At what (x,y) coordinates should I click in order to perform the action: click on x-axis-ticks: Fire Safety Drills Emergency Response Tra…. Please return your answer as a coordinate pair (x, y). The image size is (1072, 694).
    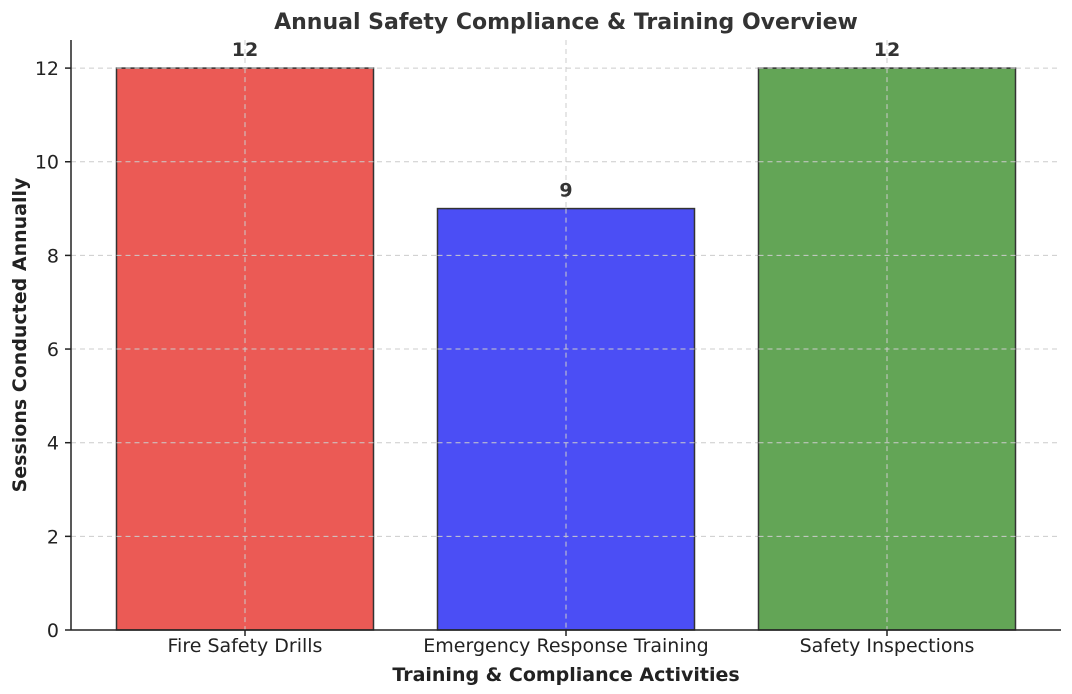
    Looking at the image, I should click on (571, 643).